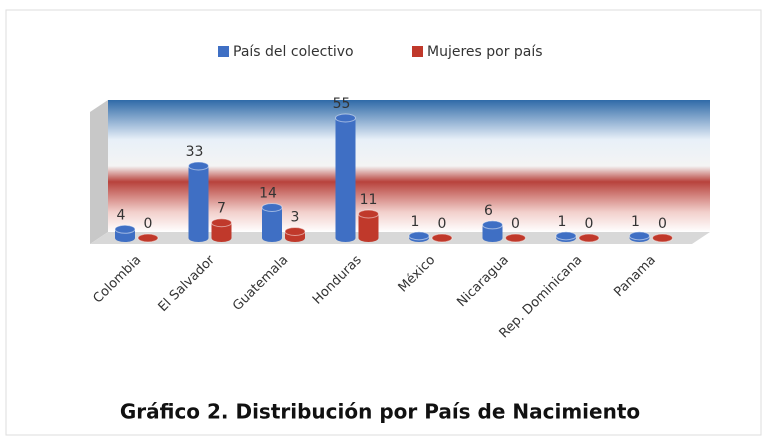 This screenshot has width=767, height=440. What do you see at coordinates (342, 104) in the screenshot?
I see `data-label: 55` at bounding box center [342, 104].